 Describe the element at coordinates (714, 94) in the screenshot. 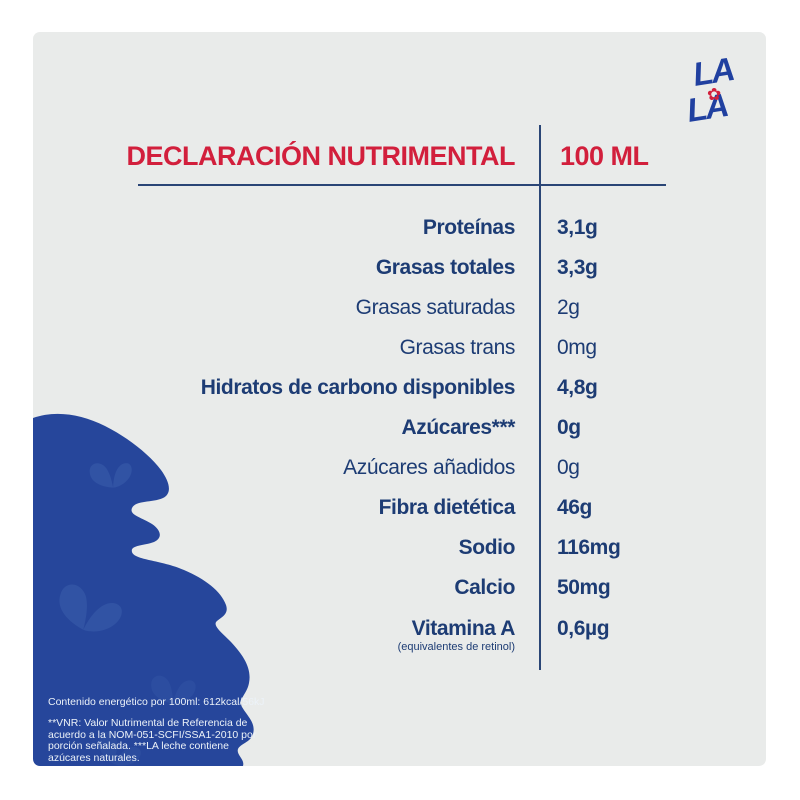

I see `logo-flower-icon: ✿` at that location.